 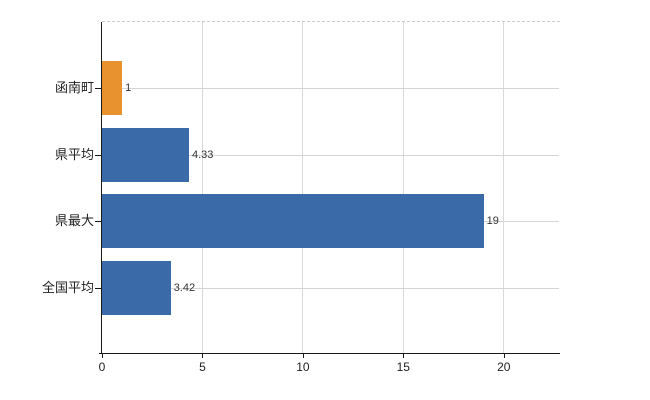 I want to click on bar-全国平均, so click(x=136, y=288).